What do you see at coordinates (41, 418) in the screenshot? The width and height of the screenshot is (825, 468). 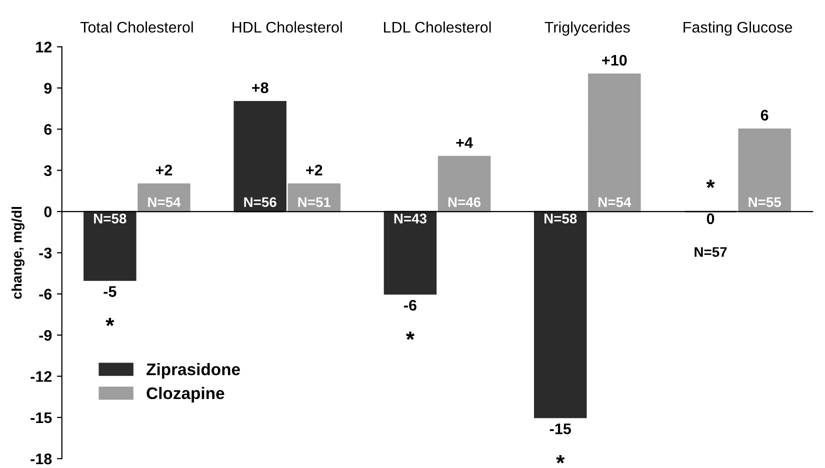 I see `y-tick-label: -15` at bounding box center [41, 418].